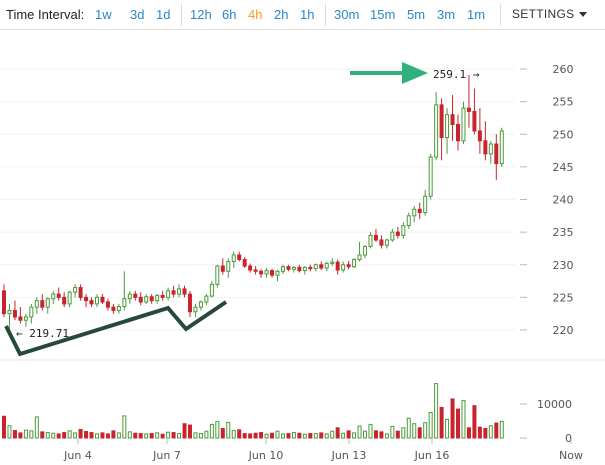 Image resolution: width=605 pixels, height=465 pixels. I want to click on interval-4h: 4h, so click(255, 14).